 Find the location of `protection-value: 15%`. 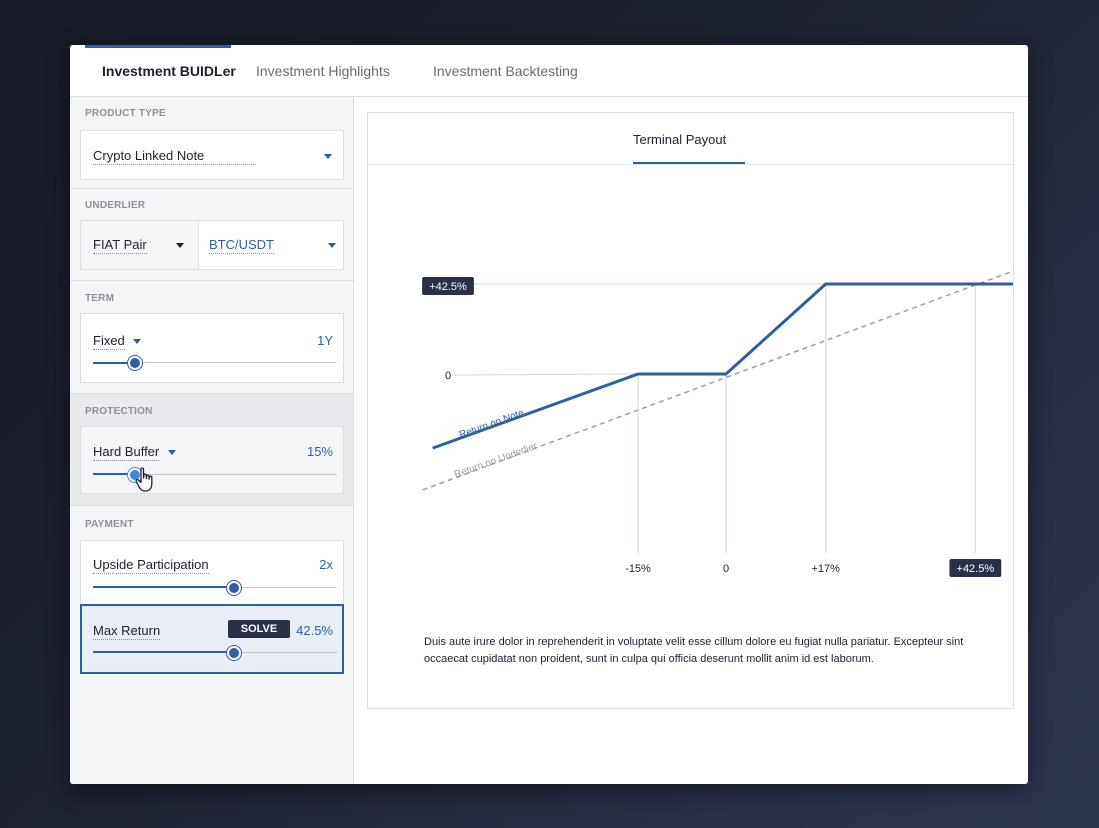

protection-value: 15% is located at coordinates (319, 451).